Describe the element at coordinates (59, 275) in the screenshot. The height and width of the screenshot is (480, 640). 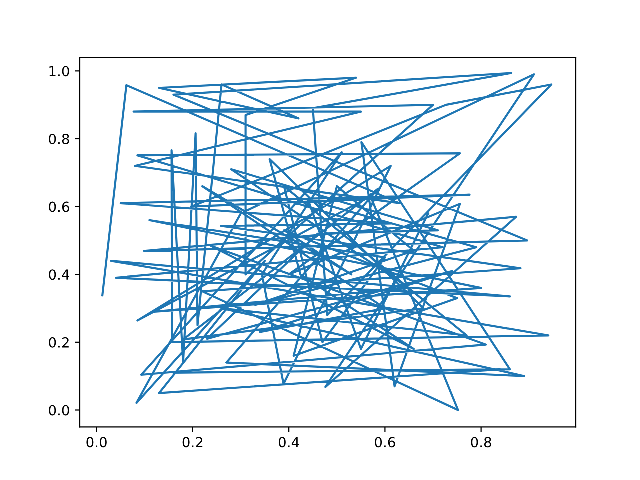
I see `y-tick-label: 0.4` at that location.